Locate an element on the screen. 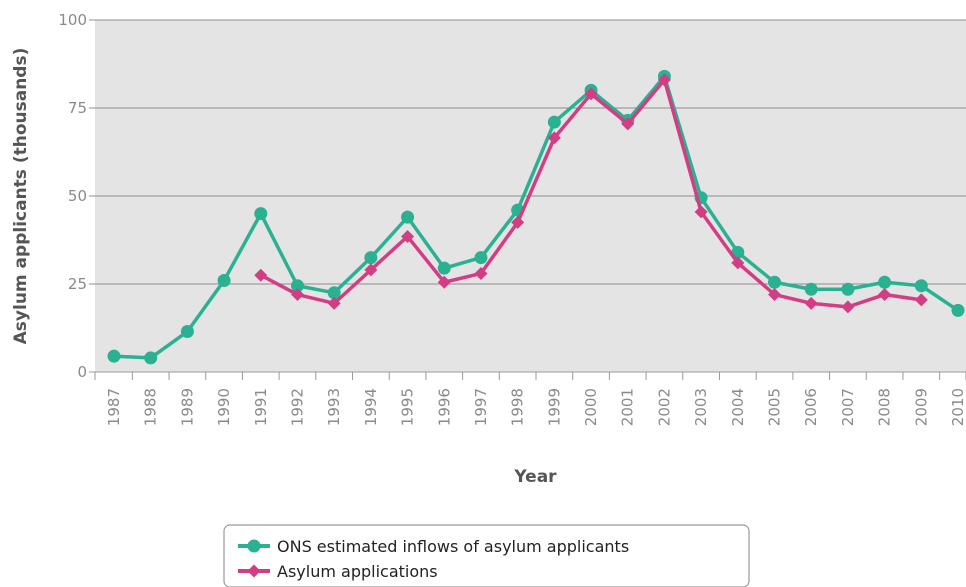 The image size is (966, 587). x-tick-label: 2008 is located at coordinates (885, 407).